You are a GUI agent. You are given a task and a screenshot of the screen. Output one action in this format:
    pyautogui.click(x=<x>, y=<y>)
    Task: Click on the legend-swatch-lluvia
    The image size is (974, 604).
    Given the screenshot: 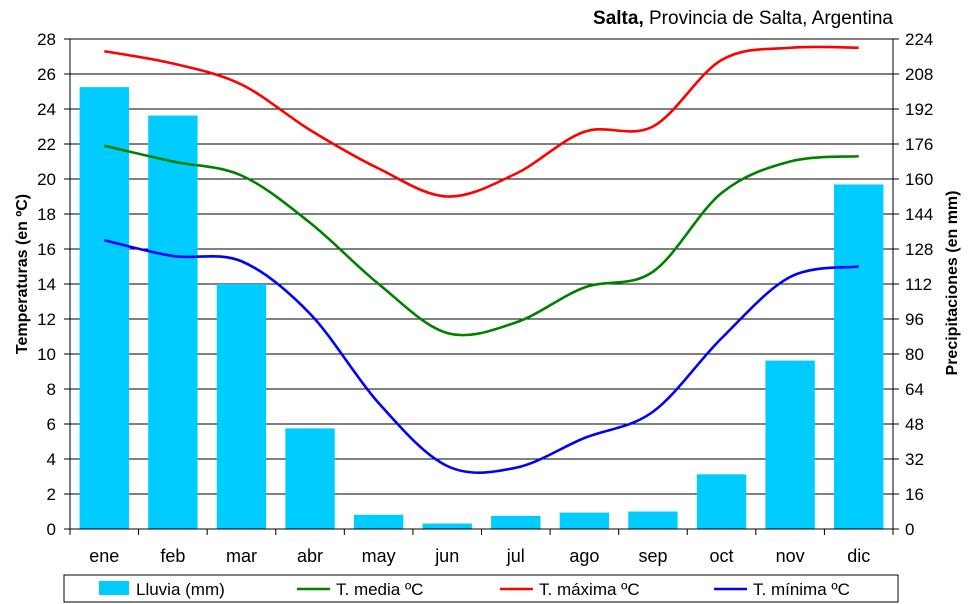 What is the action you would take?
    pyautogui.click(x=114, y=588)
    